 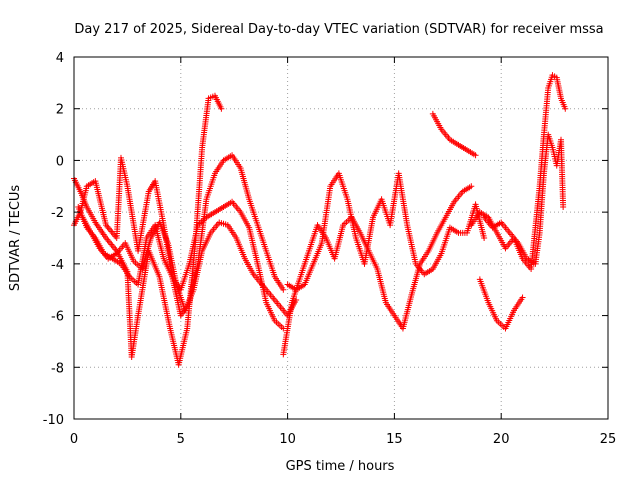 What do you see at coordinates (287, 439) in the screenshot?
I see `x-tick-label: 10` at bounding box center [287, 439].